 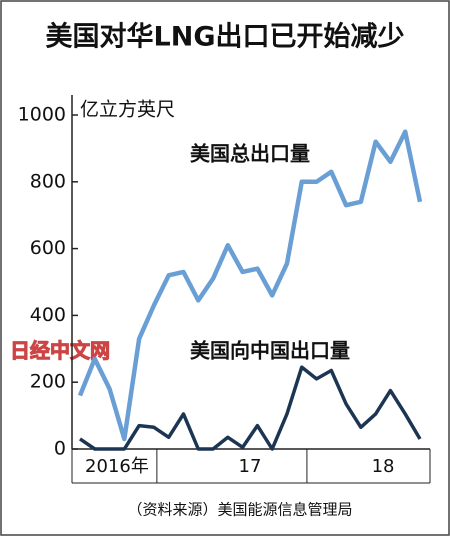 What do you see at coordinates (250, 408) in the screenshot?
I see `series-line` at bounding box center [250, 408].